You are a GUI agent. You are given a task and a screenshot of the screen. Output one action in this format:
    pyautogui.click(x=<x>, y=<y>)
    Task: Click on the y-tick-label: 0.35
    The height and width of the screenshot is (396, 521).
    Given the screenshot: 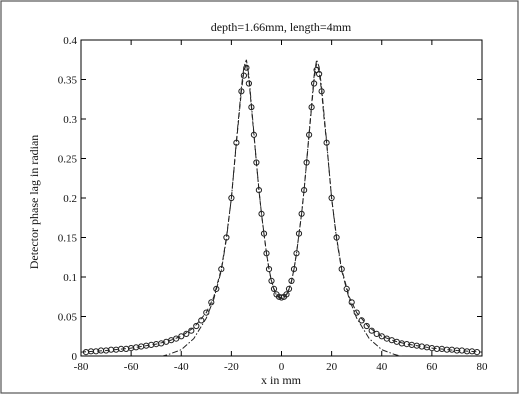 What is the action you would take?
    pyautogui.click(x=68, y=81)
    